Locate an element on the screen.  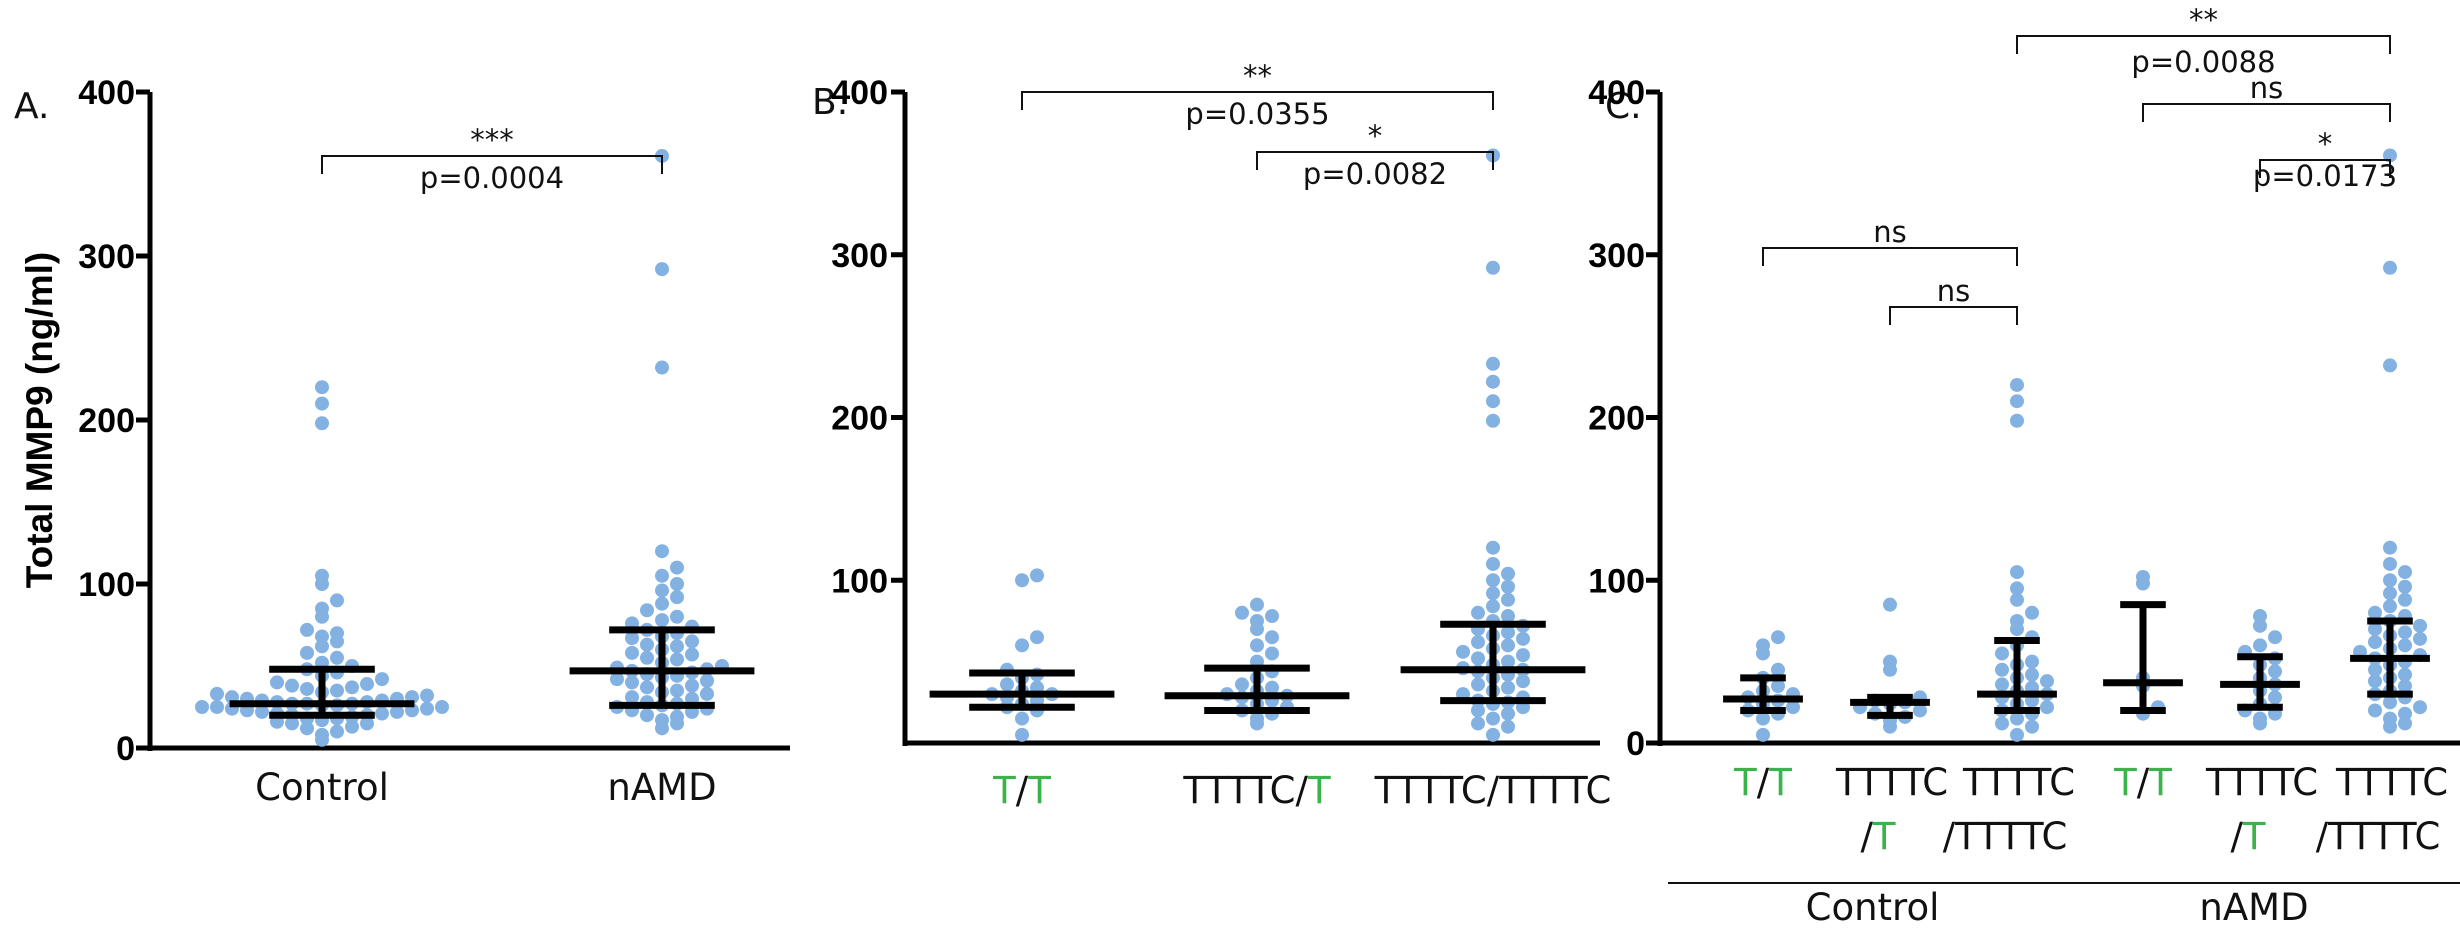
y-tick-label: 0 is located at coordinates (125, 749).